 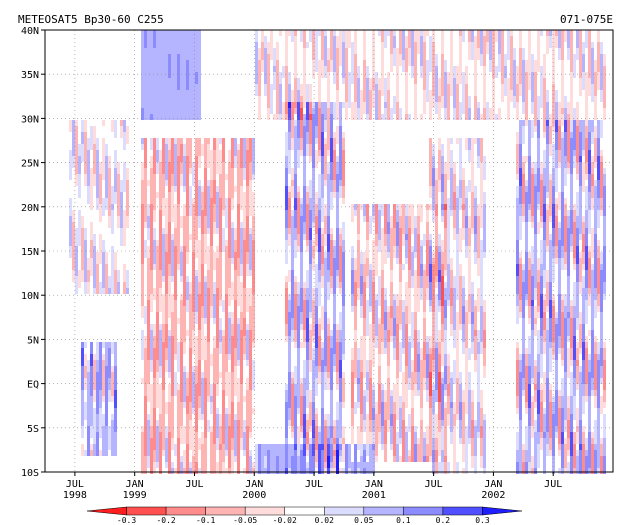 What do you see at coordinates (586, 19) in the screenshot?
I see `region-label: 071-075E` at bounding box center [586, 19].